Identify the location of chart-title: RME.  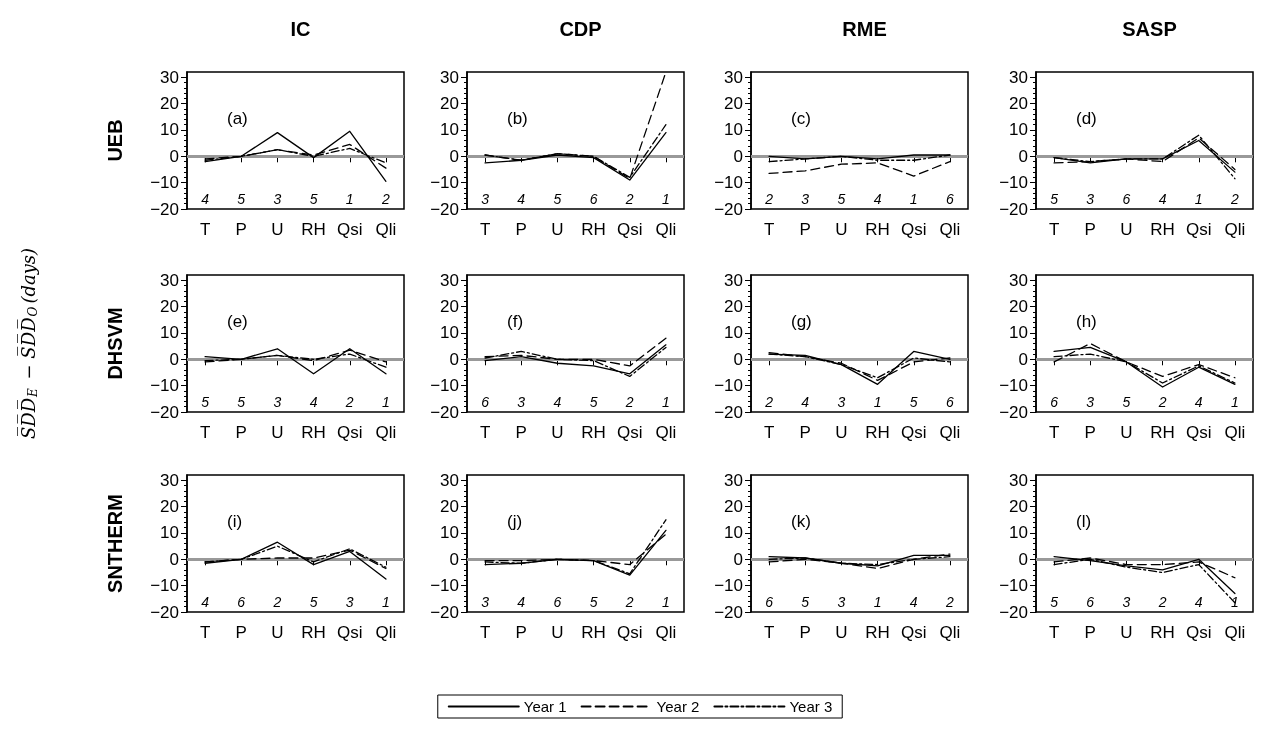
(864, 29).